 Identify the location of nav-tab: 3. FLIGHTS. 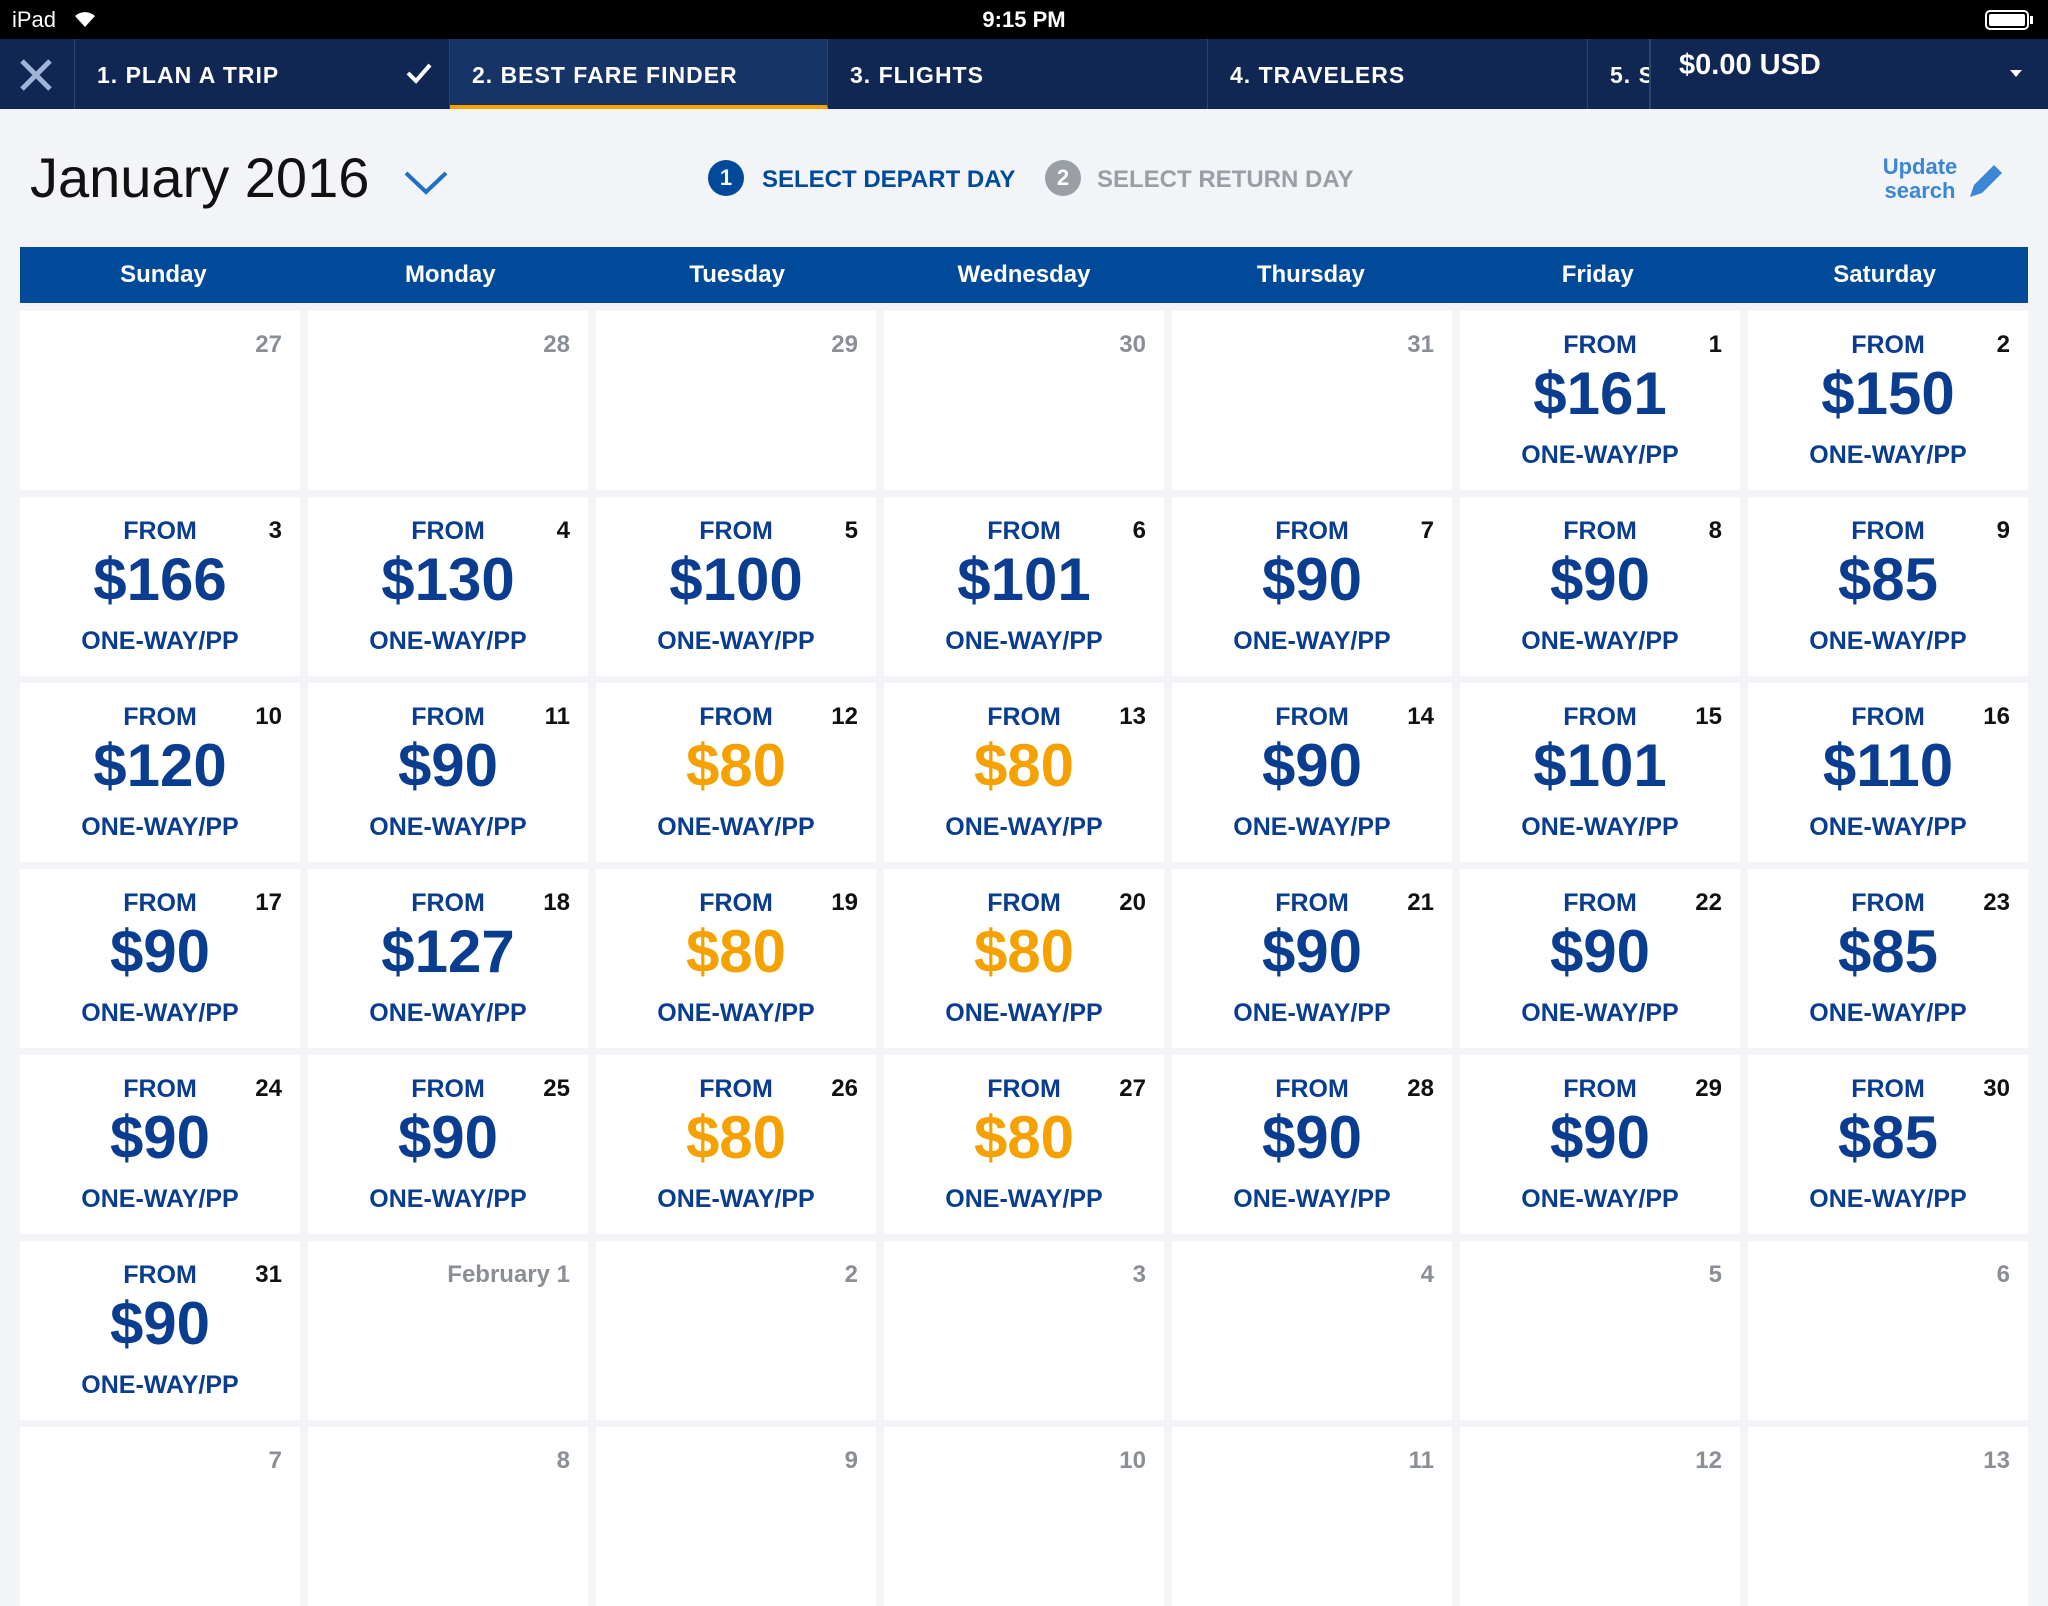
(1018, 74).